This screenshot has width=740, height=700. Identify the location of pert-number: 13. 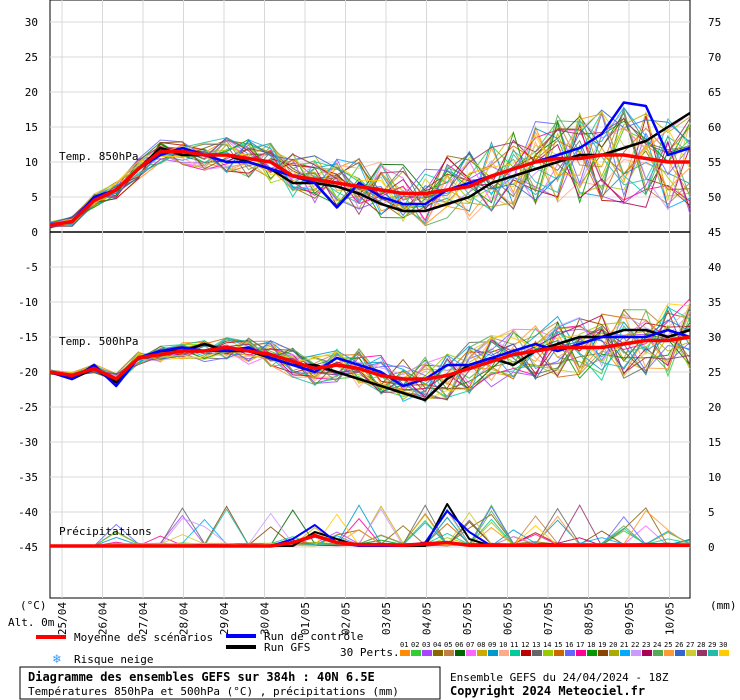
(536, 645).